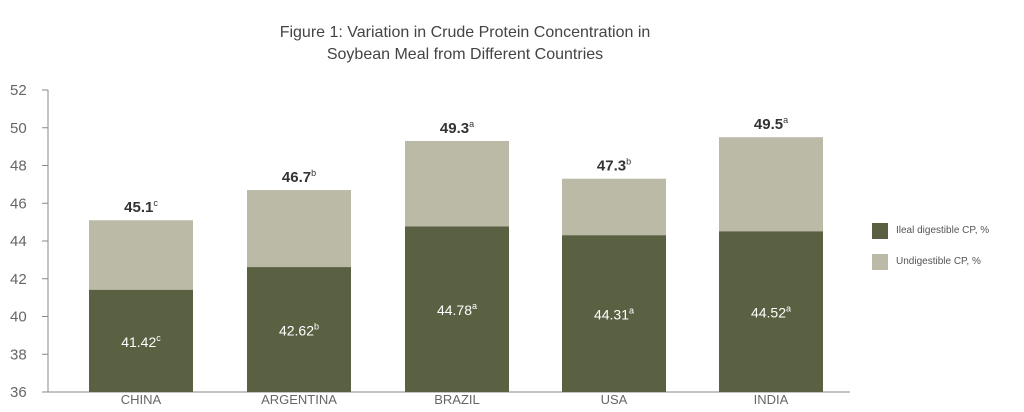  What do you see at coordinates (313, 173) in the screenshot?
I see `total-label-superscript-argentina: b` at bounding box center [313, 173].